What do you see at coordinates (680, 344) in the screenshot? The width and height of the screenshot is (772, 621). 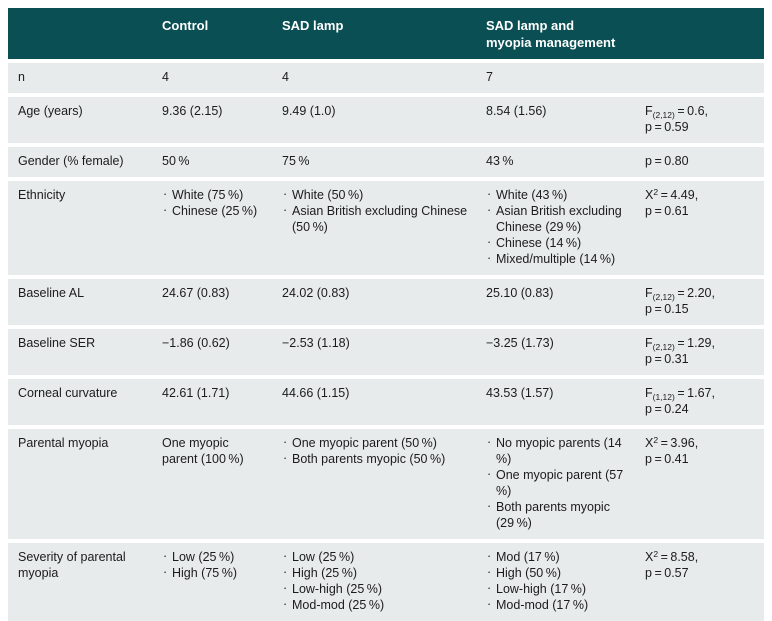 I see `cell-line: F(2,12) = 1.29,` at bounding box center [680, 344].